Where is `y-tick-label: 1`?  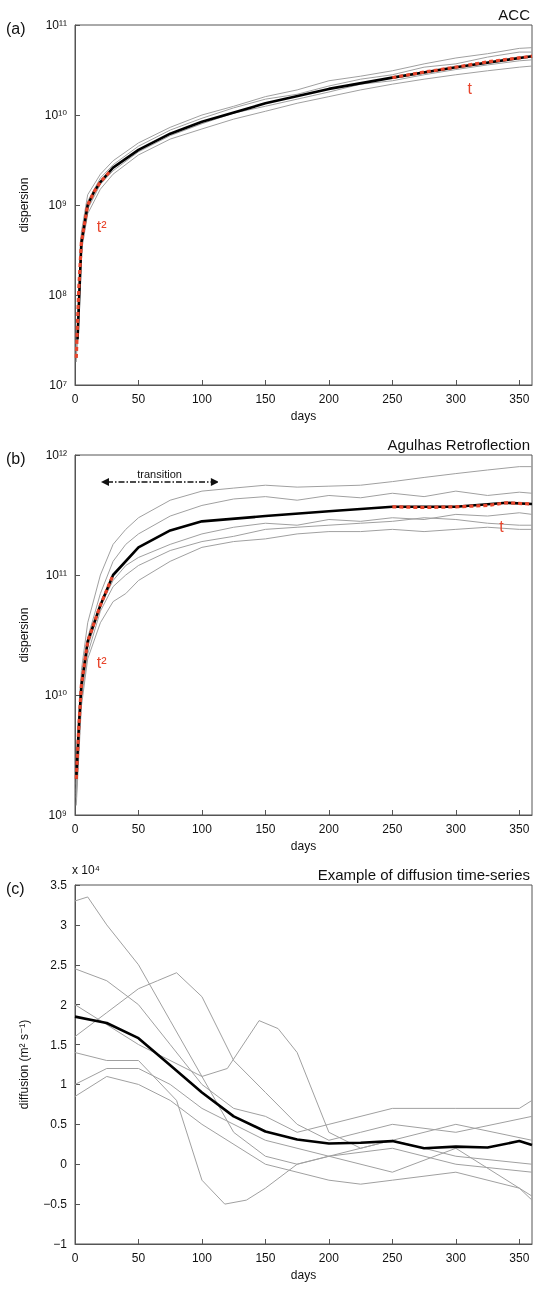 y-tick-label: 1 is located at coordinates (64, 1084).